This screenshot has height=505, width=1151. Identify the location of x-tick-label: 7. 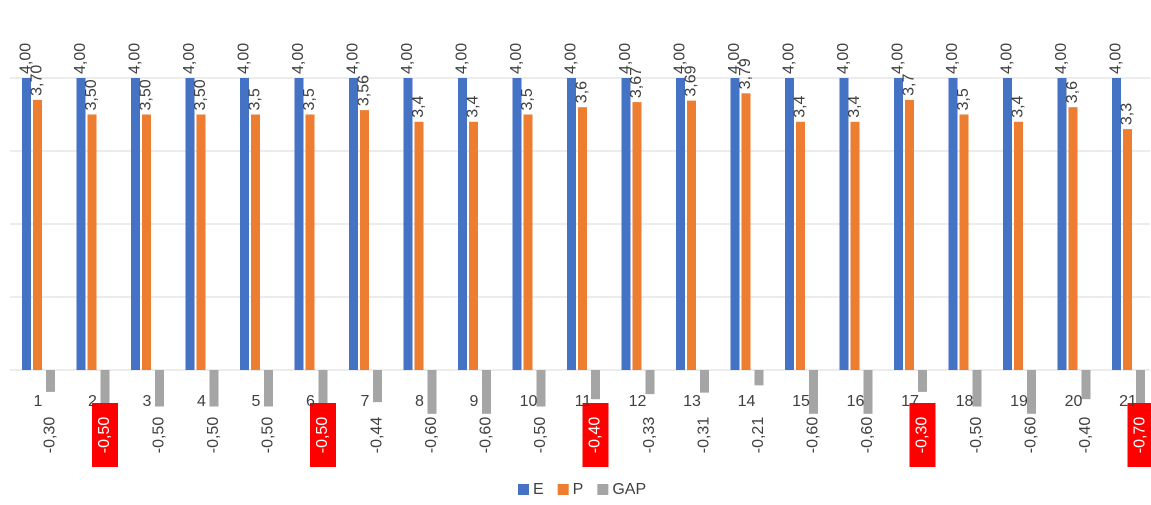
(365, 401).